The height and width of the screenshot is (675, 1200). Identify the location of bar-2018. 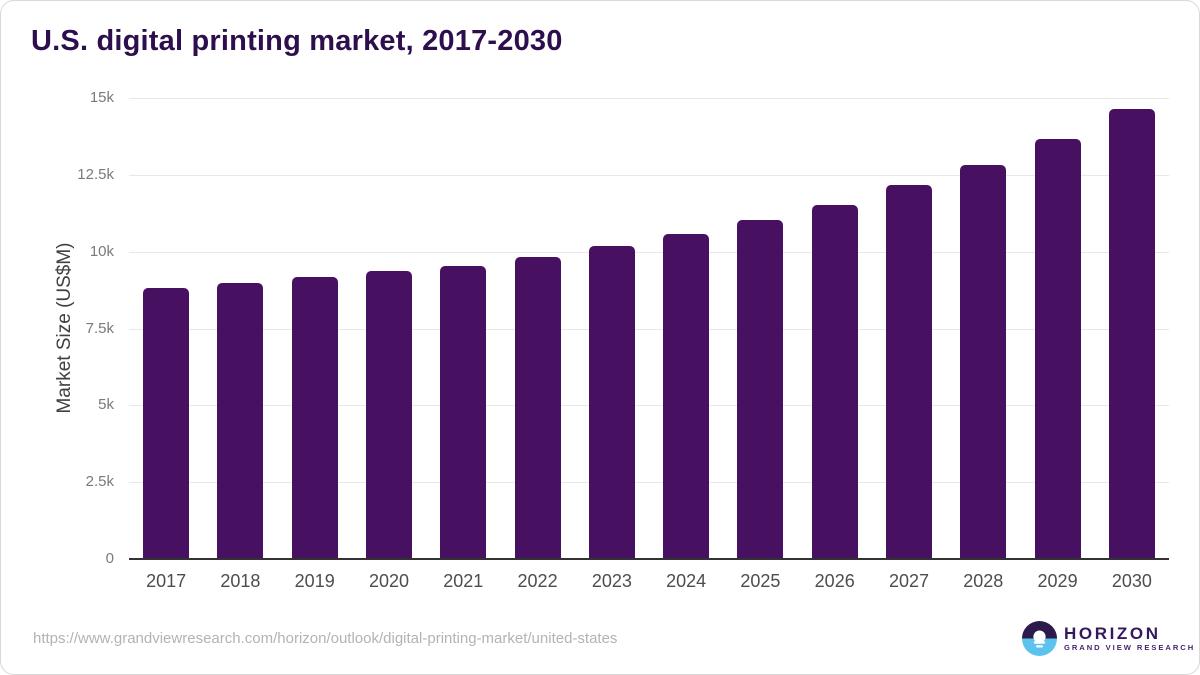
(240, 420).